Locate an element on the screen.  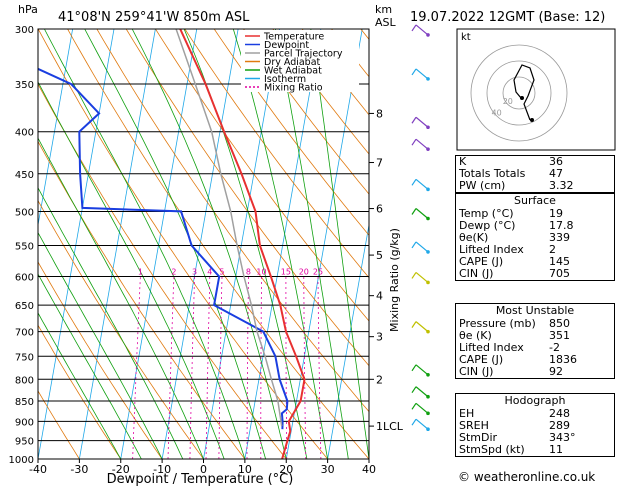
surface-row: CAPE (J) 145 is located at coordinates (535, 262).